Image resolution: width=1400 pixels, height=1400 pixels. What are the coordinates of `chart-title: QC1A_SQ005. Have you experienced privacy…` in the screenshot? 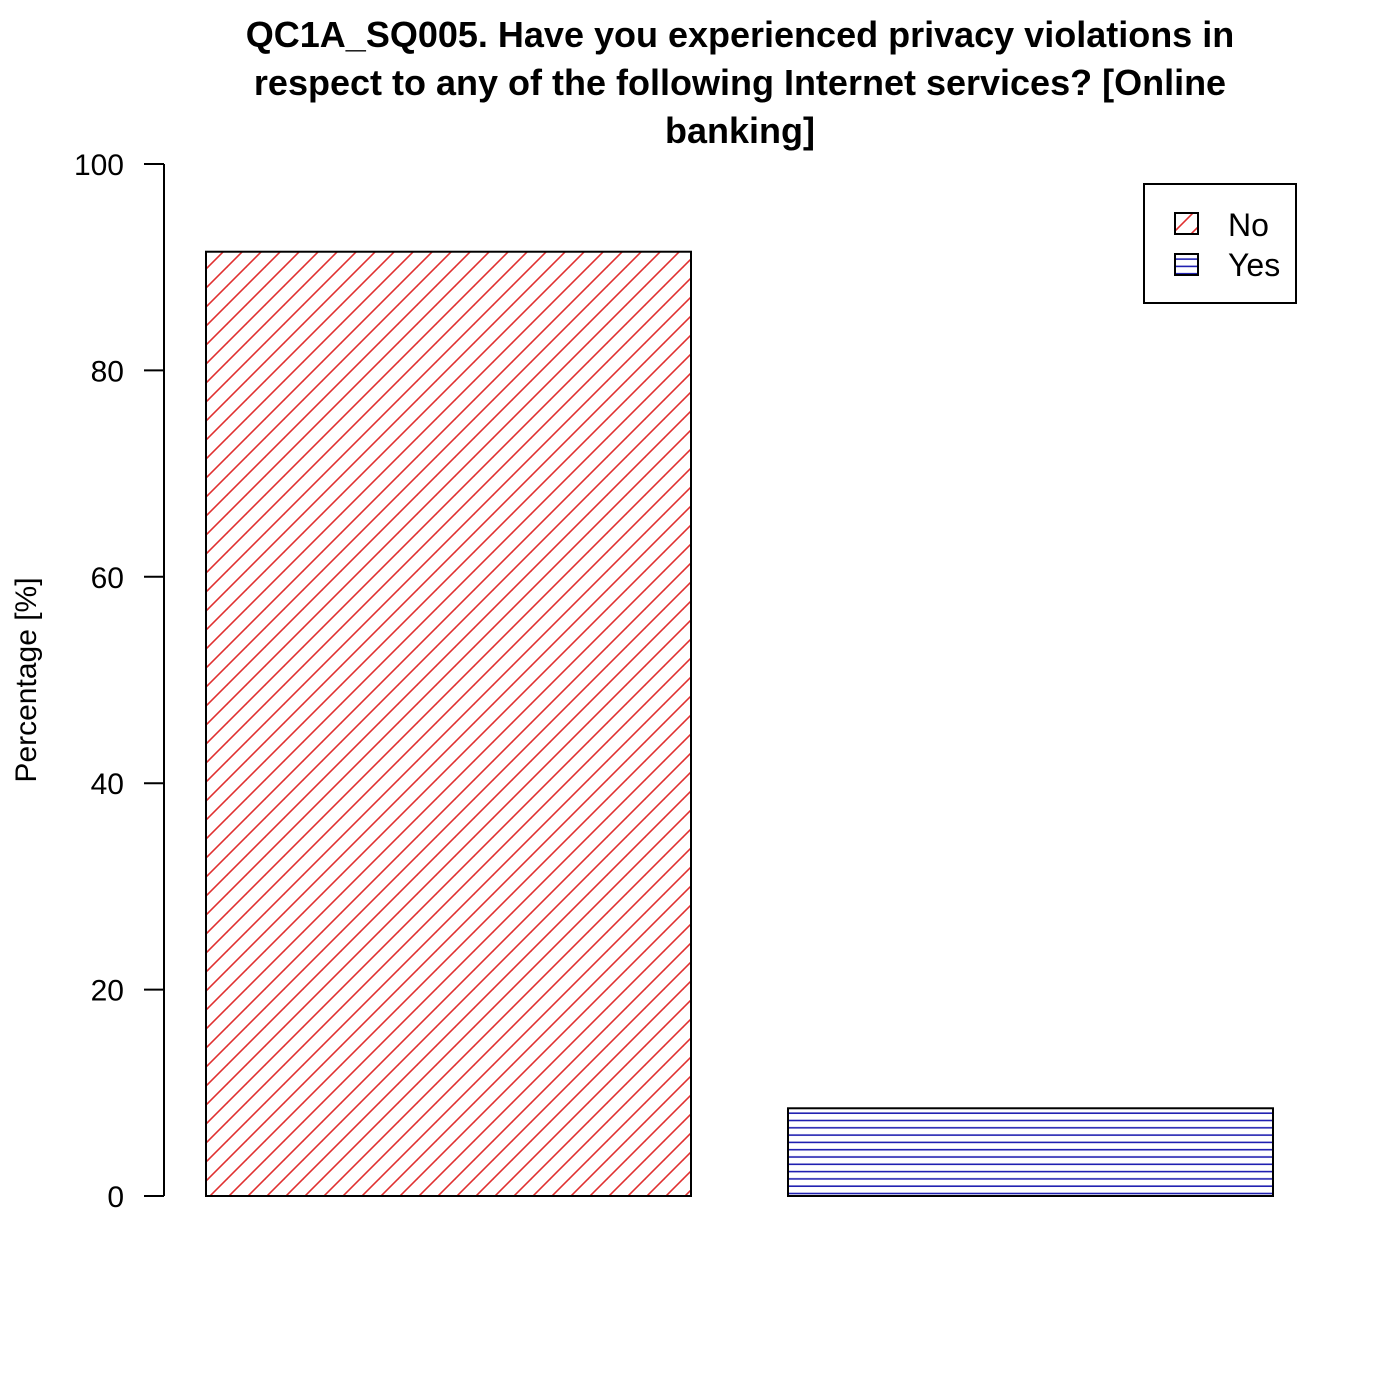 It's located at (740, 82).